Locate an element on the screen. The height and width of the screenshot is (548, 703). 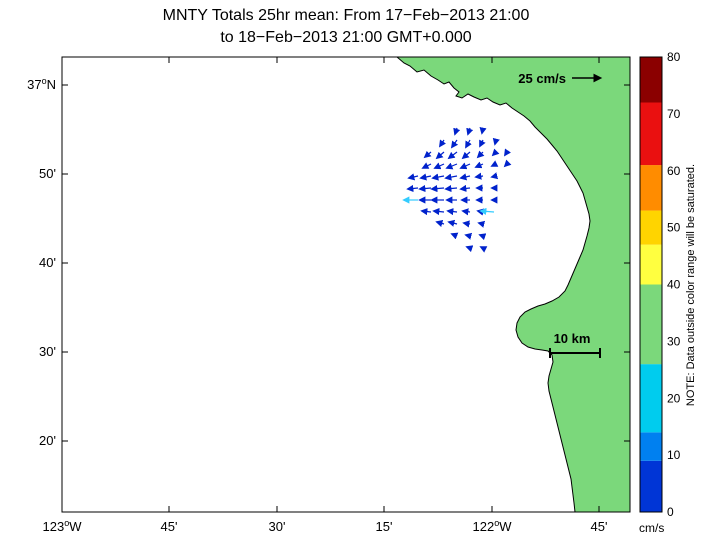
x-tick-label-122w: 122oW is located at coordinates (493, 526).